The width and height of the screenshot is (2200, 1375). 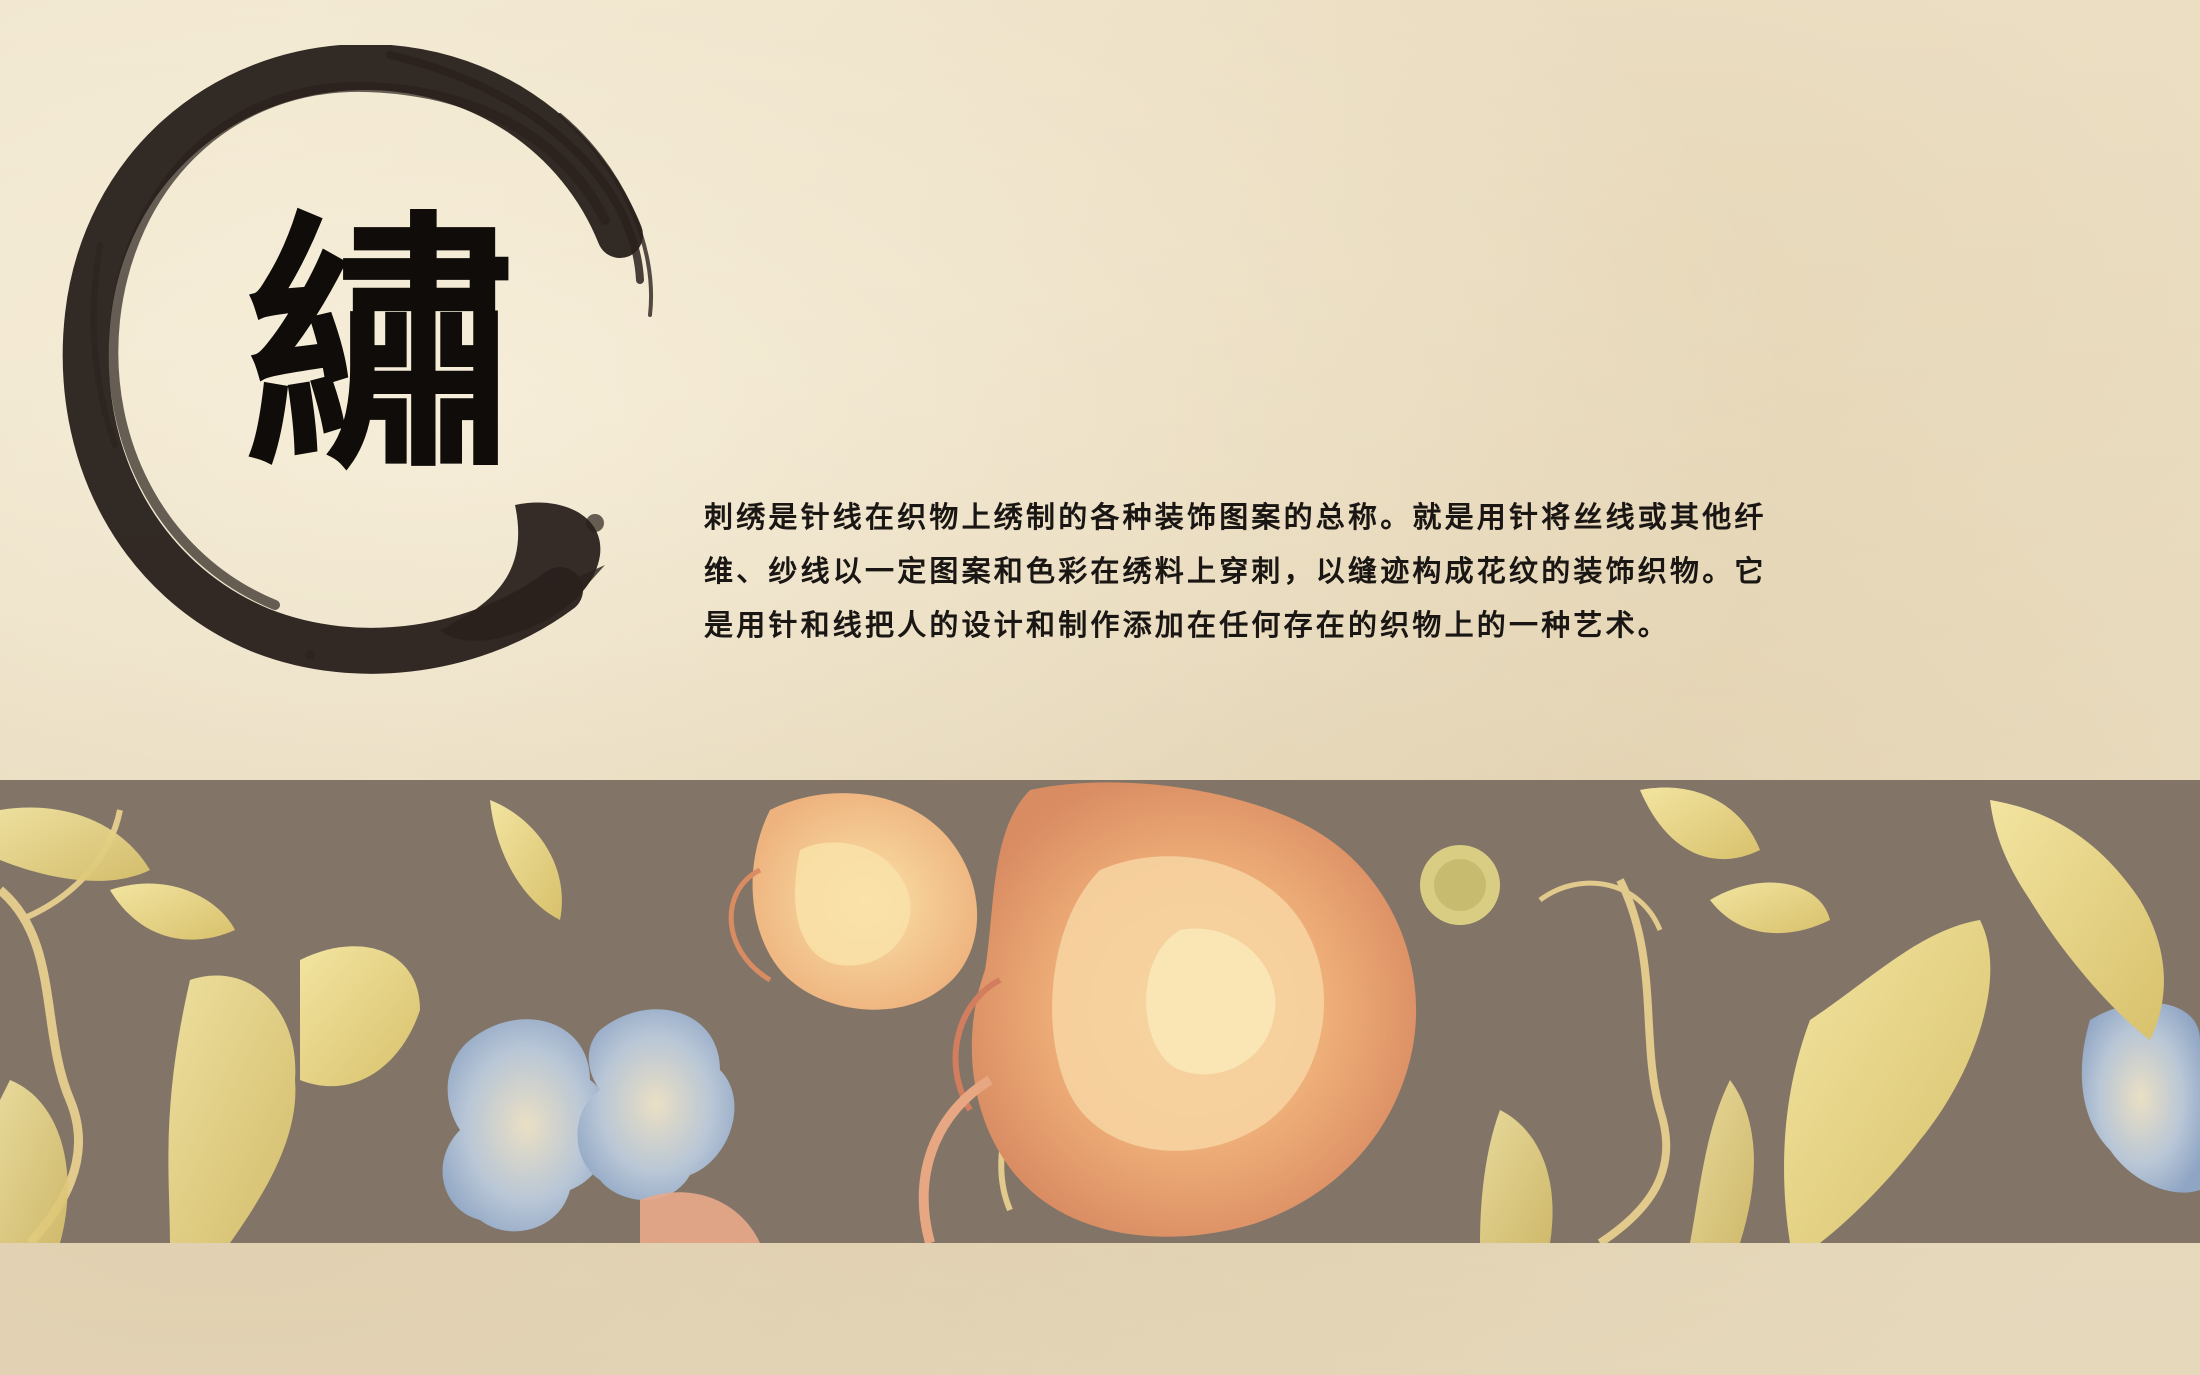 I want to click on ink-brush-circle, so click(x=357, y=359).